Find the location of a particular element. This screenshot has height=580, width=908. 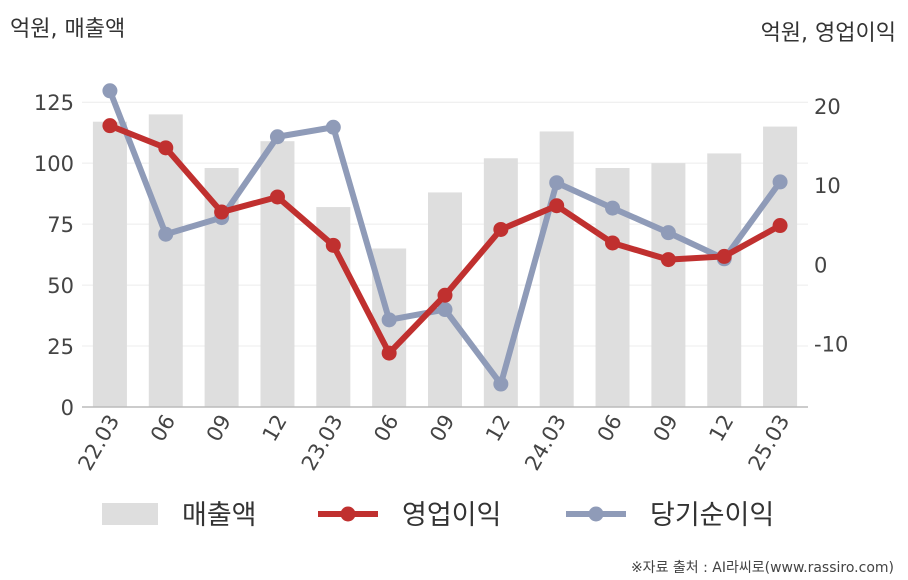

right-axis-title: 억원, 영업이익 is located at coordinates (828, 33).